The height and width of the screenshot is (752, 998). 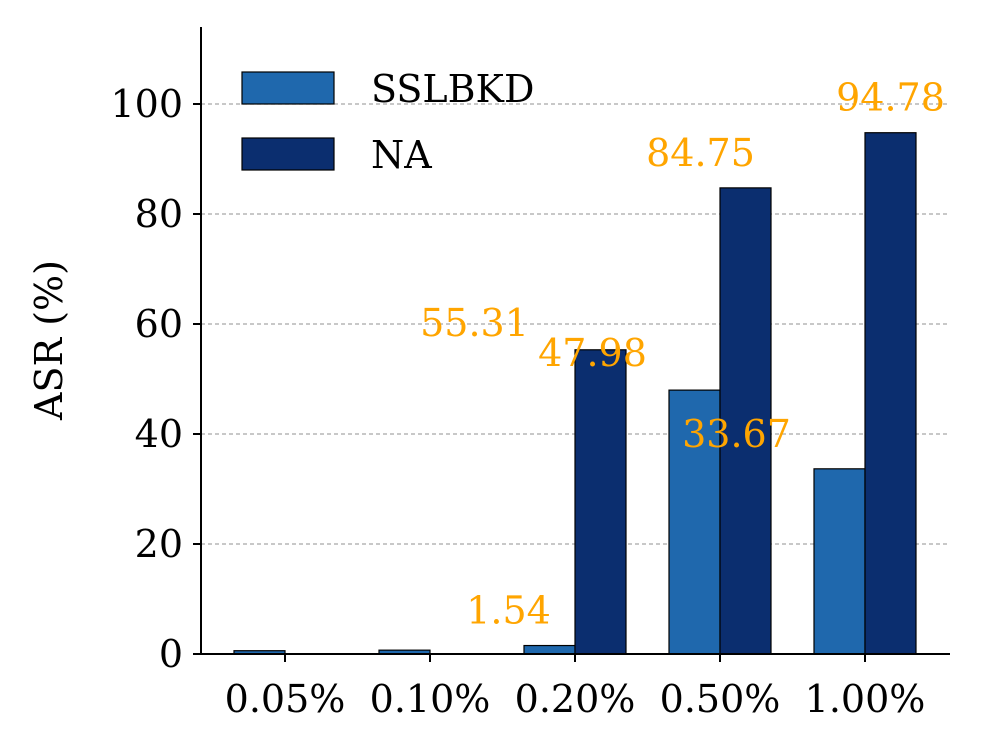 What do you see at coordinates (700, 153) in the screenshot?
I see `data-label-na: 84.75` at bounding box center [700, 153].